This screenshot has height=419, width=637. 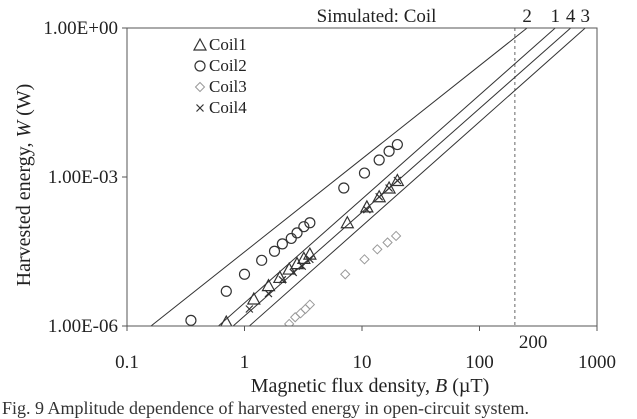 What do you see at coordinates (571, 16) in the screenshot?
I see `simulated-line-label: 4` at bounding box center [571, 16].